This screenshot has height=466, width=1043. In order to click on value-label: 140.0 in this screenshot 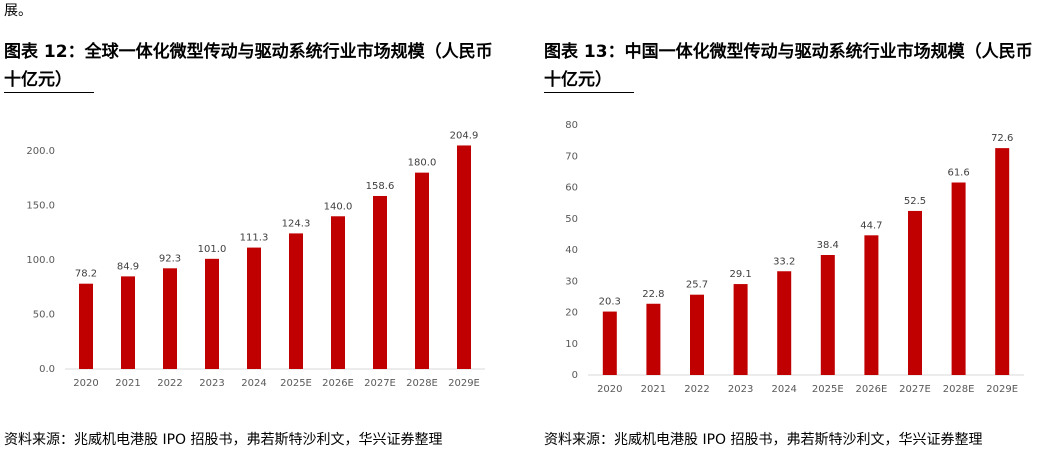, I will do `click(338, 206)`.